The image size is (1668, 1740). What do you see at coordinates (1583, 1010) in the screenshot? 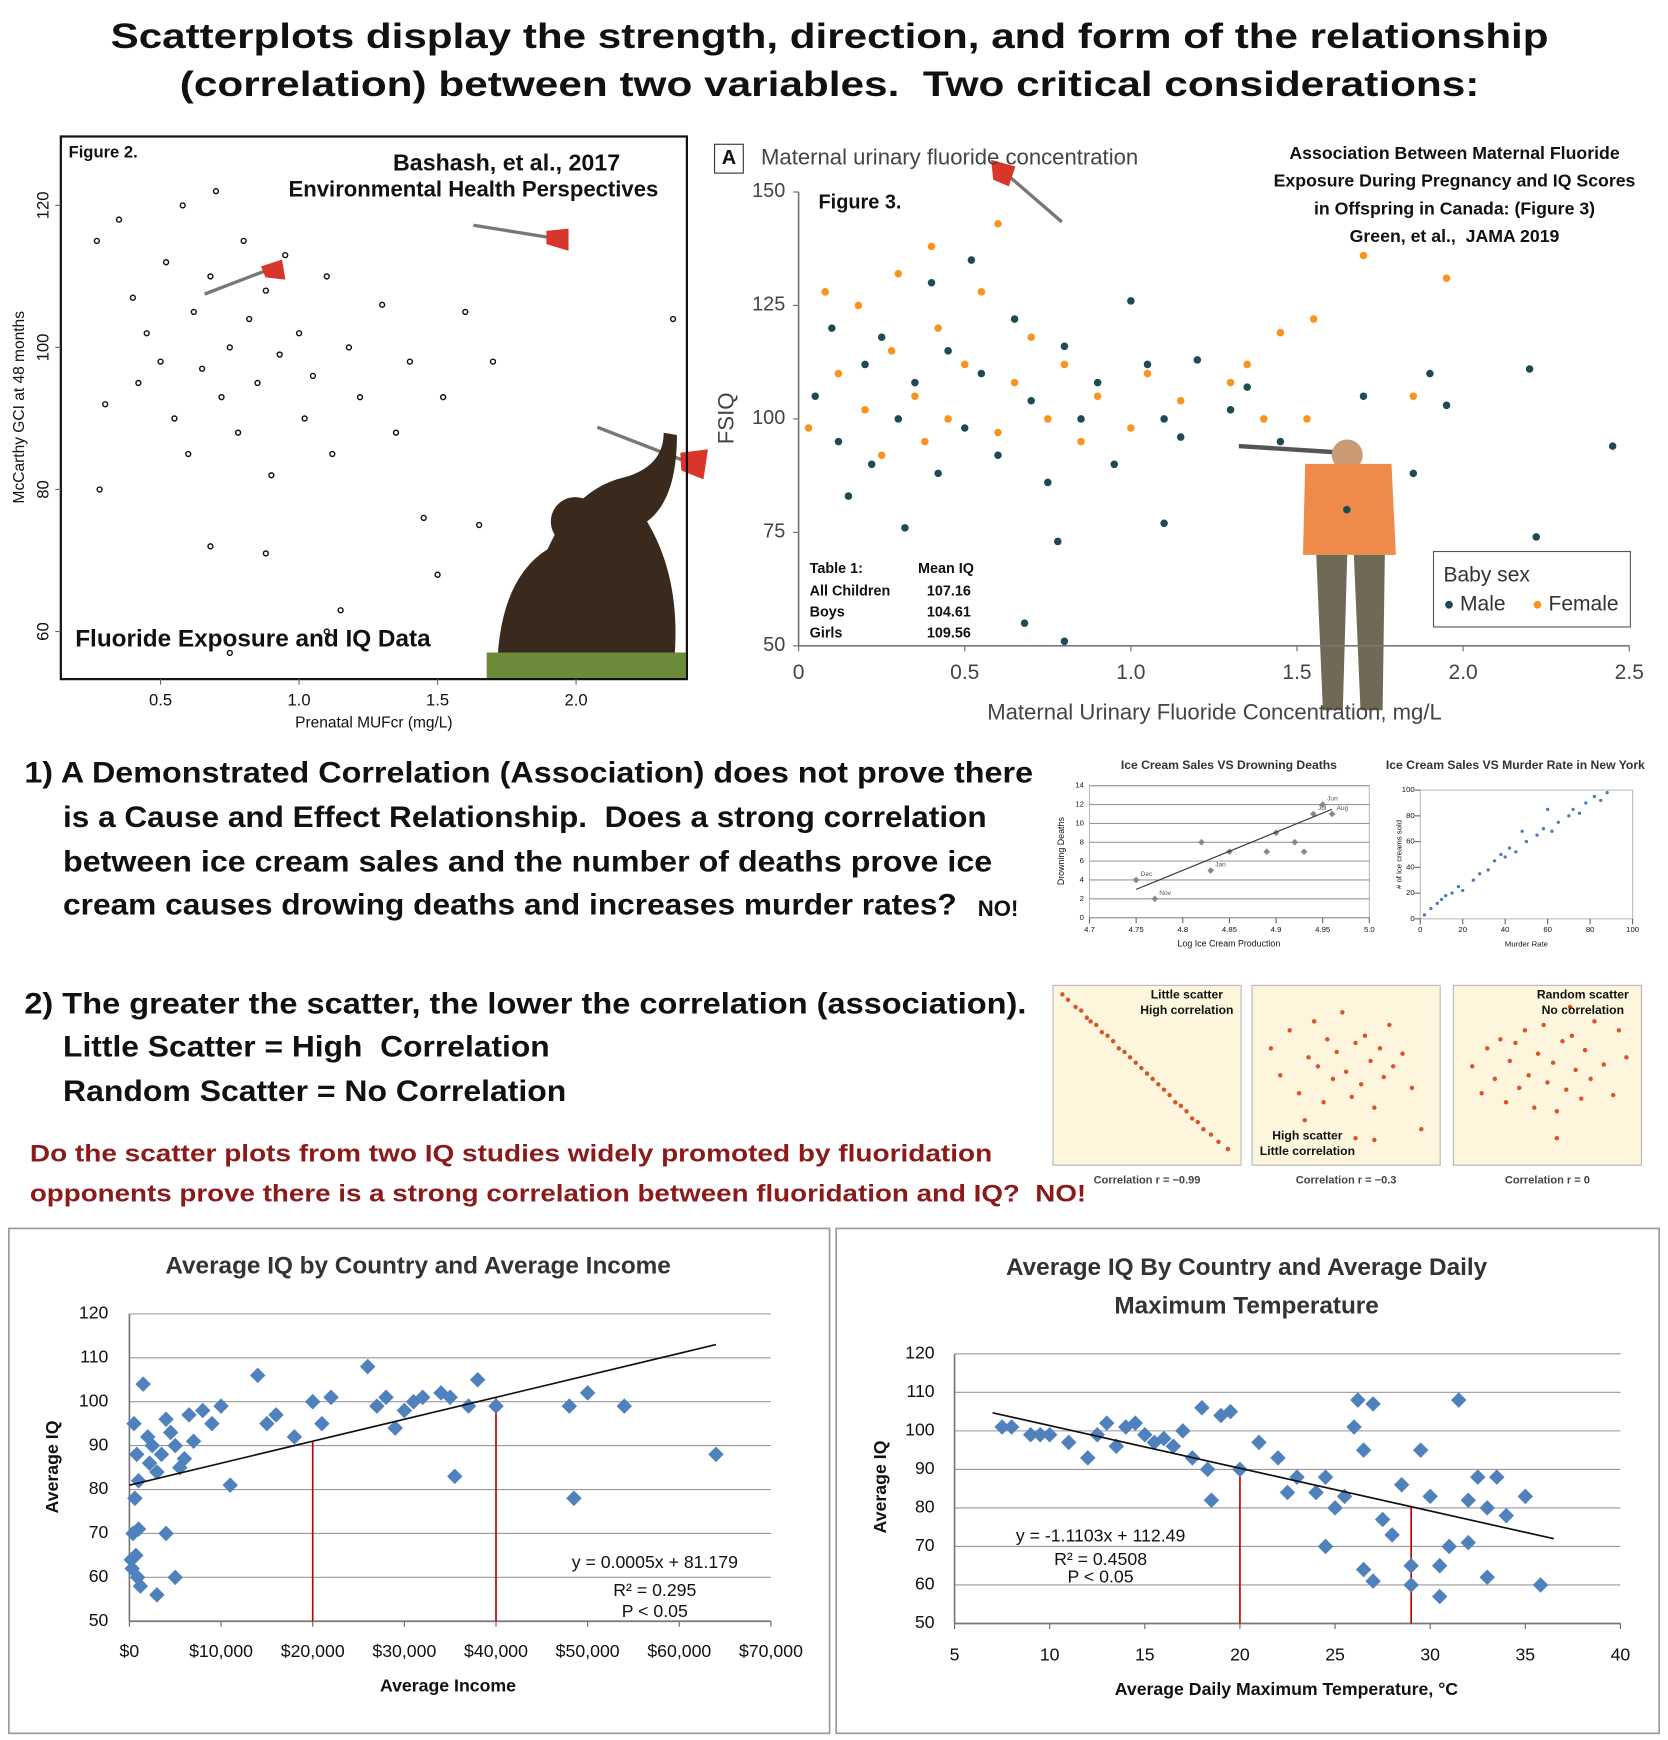
I see `annotation: No correlation` at bounding box center [1583, 1010].